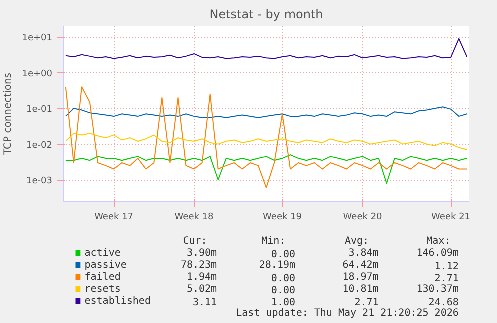  I want to click on y-tick-label: 1e+01, so click(37, 39).